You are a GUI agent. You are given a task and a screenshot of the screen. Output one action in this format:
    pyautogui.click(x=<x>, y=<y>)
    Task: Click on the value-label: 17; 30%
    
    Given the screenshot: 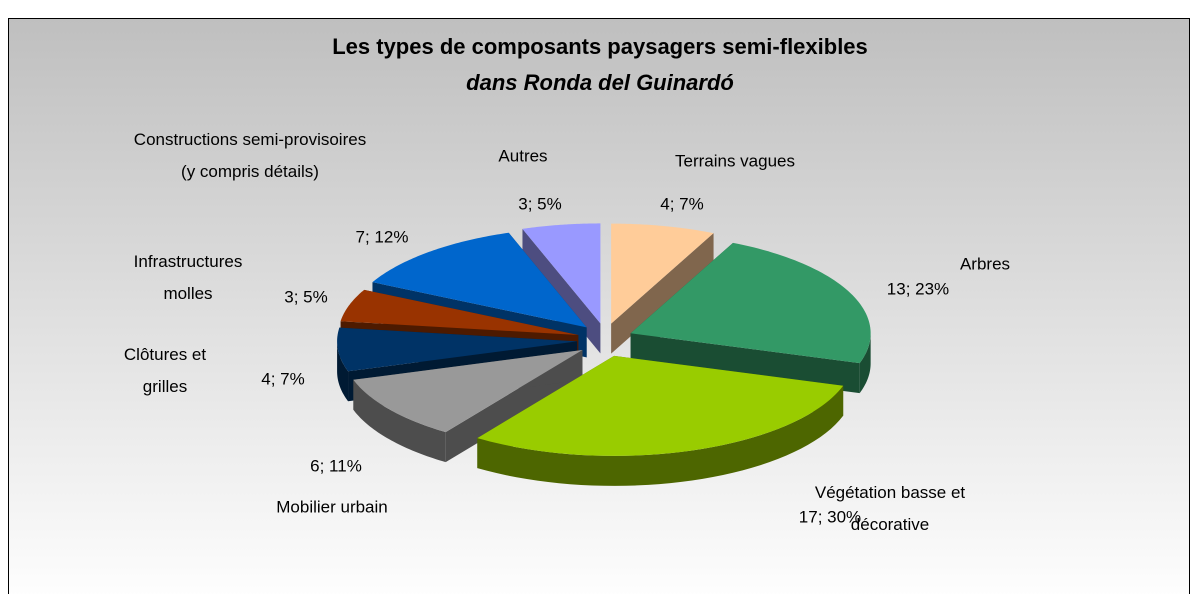 What is the action you would take?
    pyautogui.click(x=830, y=516)
    